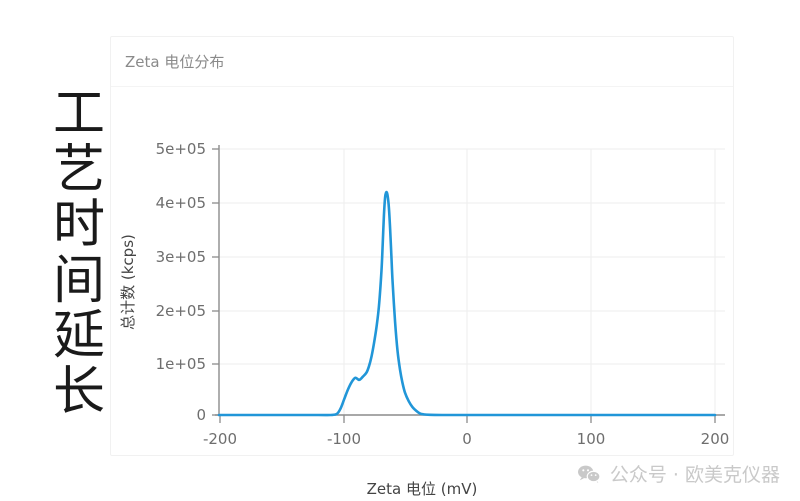 Image resolution: width=800 pixels, height=501 pixels. Describe the element at coordinates (181, 364) in the screenshot. I see `y-tick-label-1e05: 1e+05` at that location.